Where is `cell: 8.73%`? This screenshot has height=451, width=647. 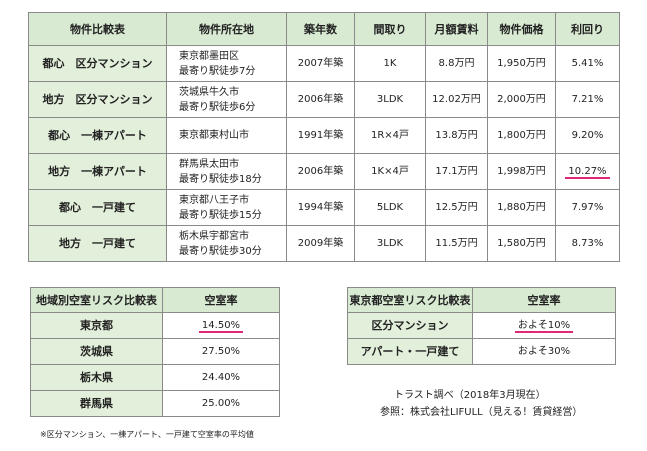
cell: 8.73% is located at coordinates (587, 243).